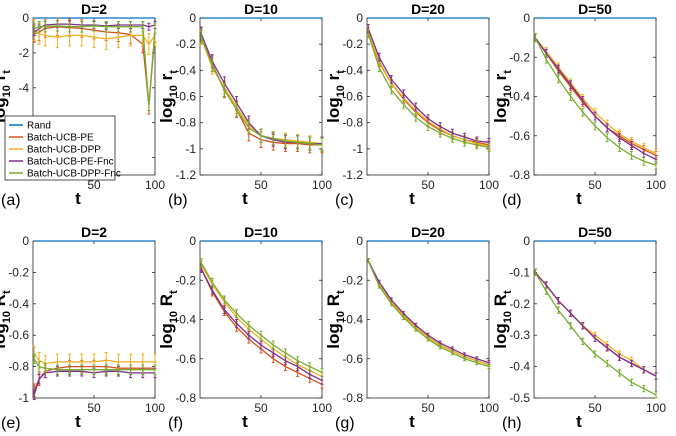  Describe the element at coordinates (519, 398) in the screenshot. I see `y-tick-label: -0.5` at that location.